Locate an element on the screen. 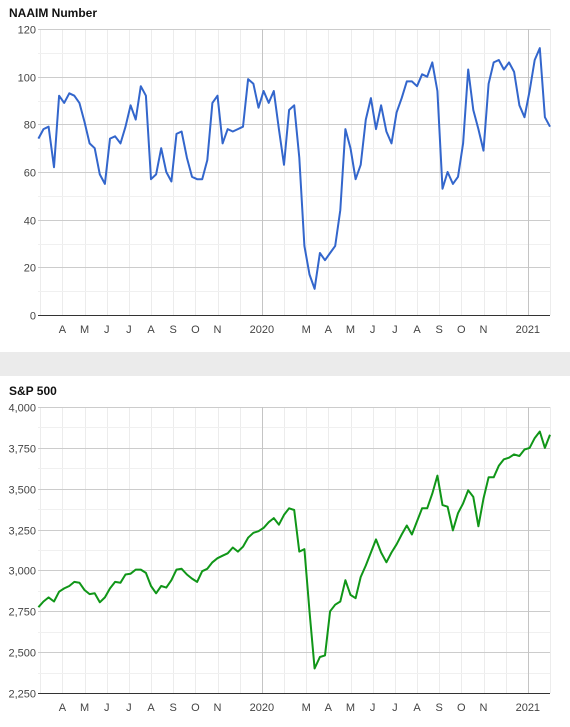 Image resolution: width=570 pixels, height=727 pixels. y-tick-label: 120 is located at coordinates (27, 31).